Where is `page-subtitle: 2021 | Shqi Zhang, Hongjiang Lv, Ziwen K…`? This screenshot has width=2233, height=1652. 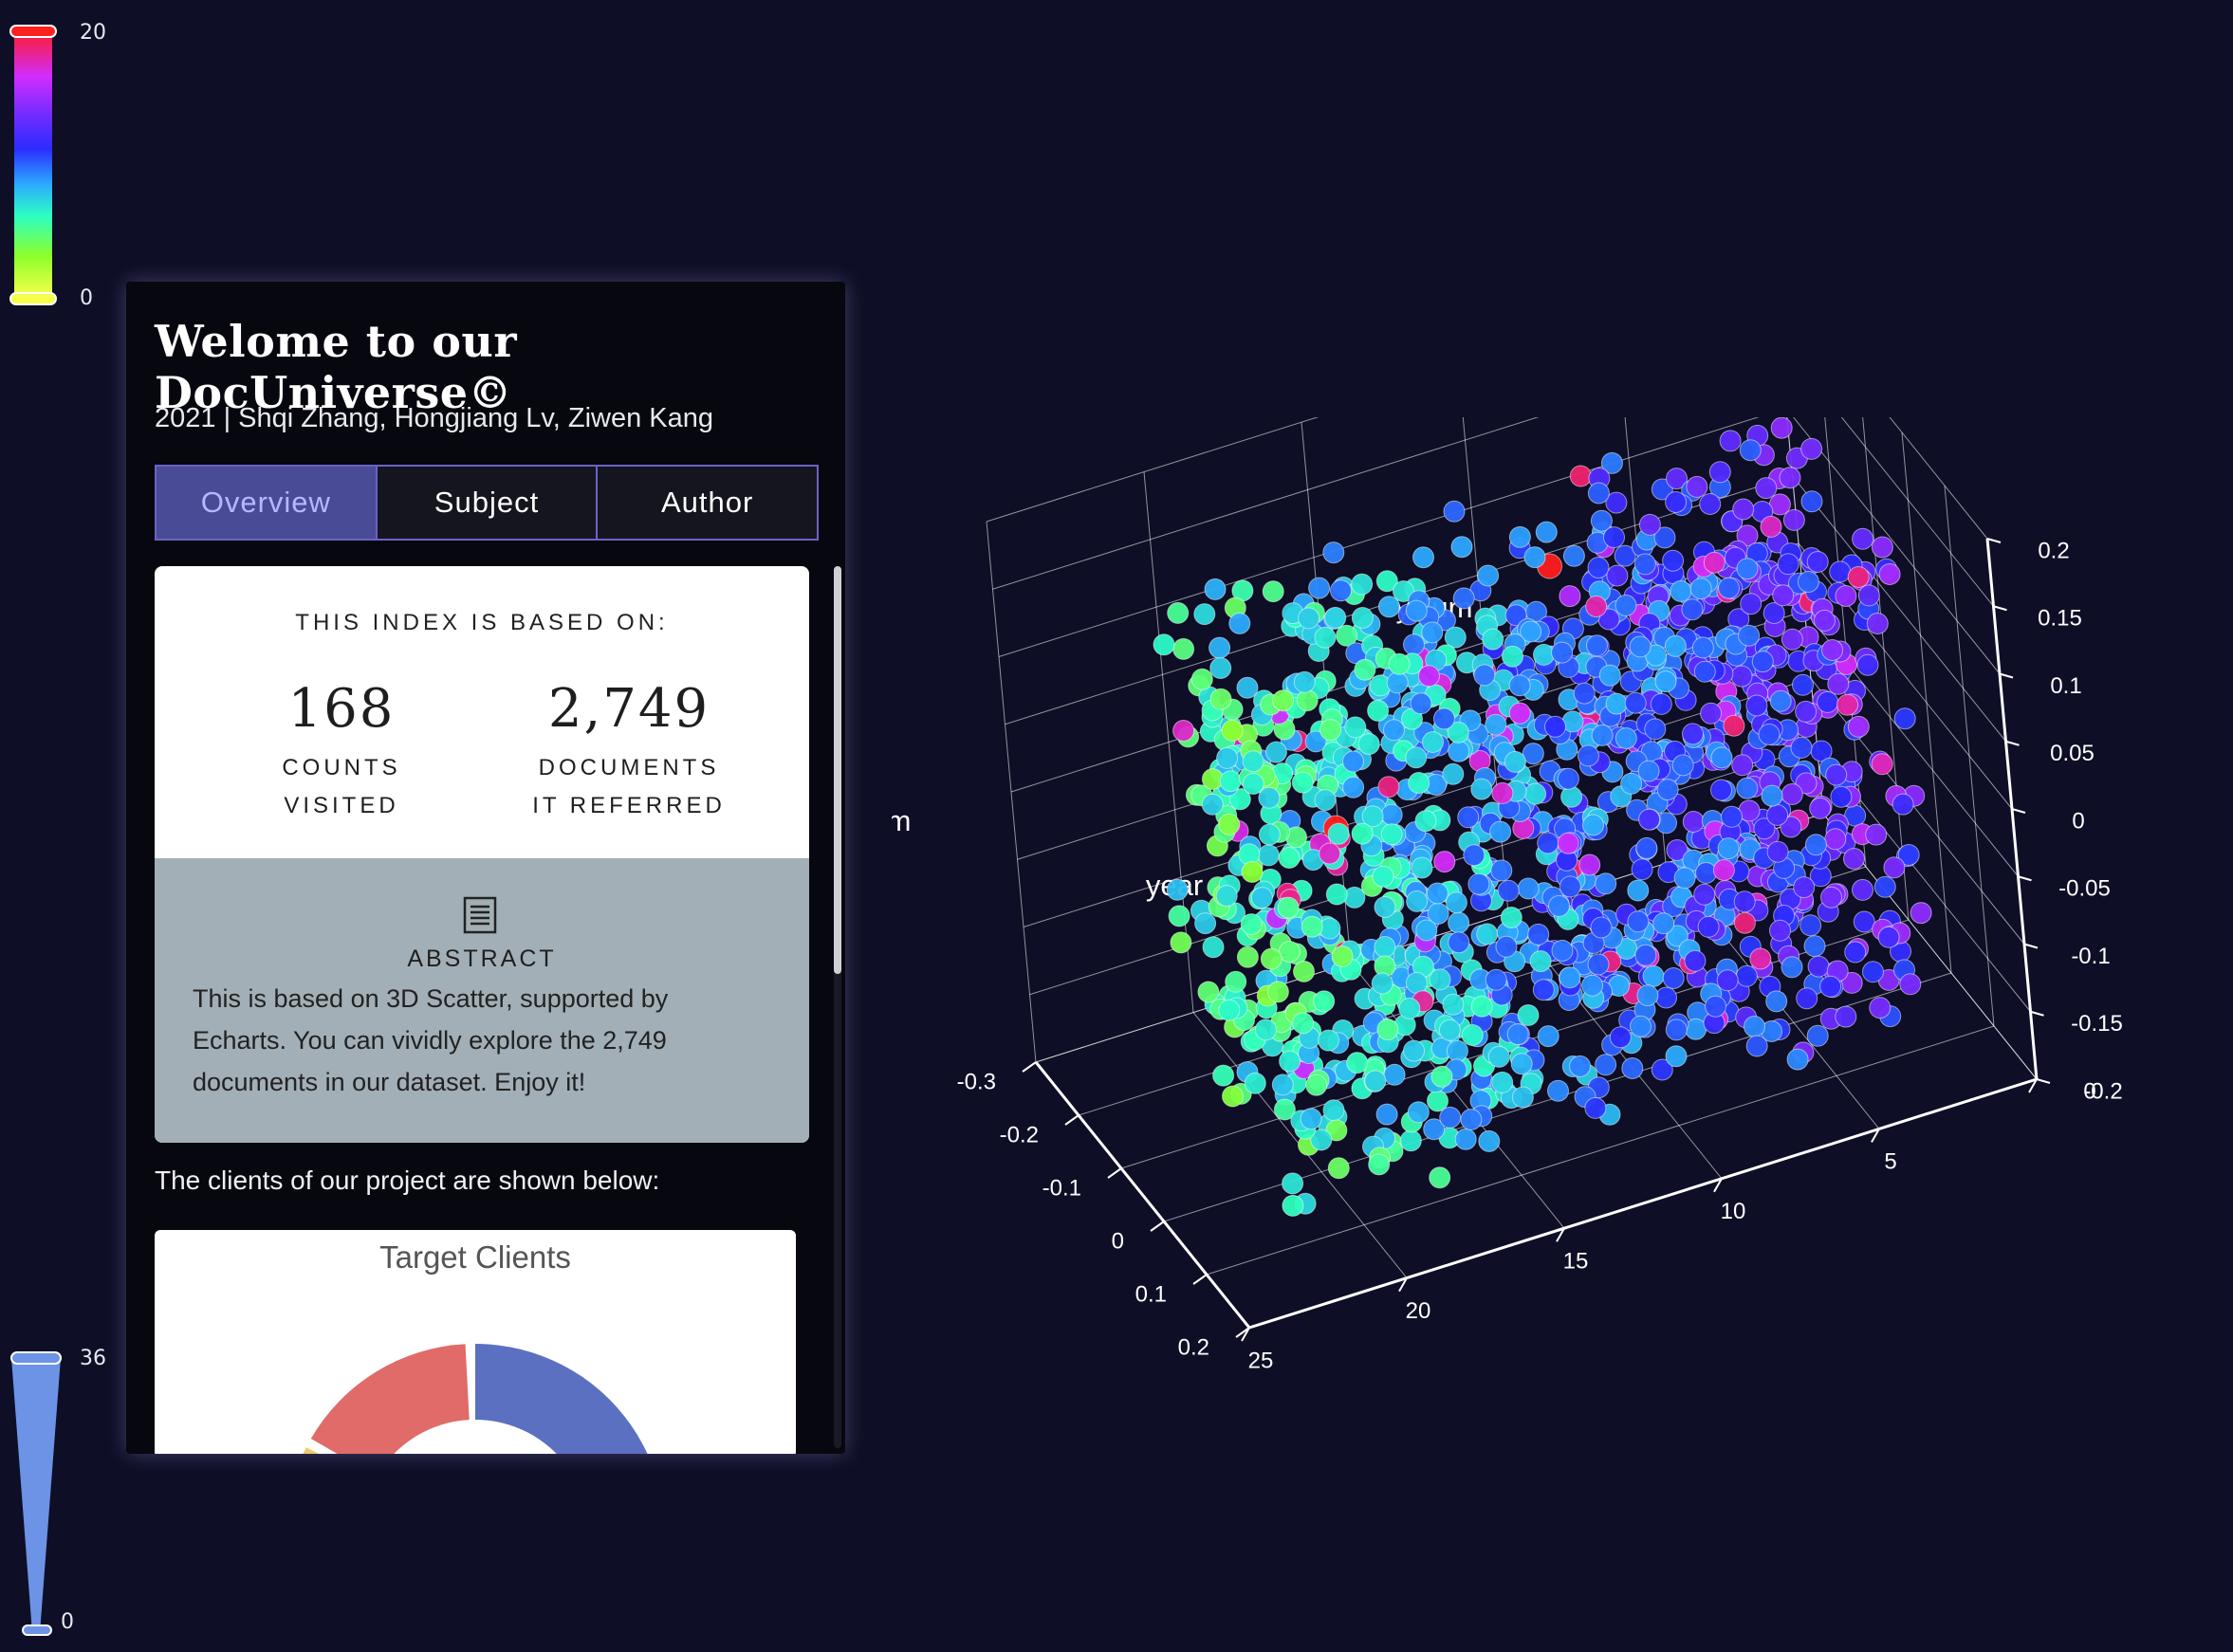 page-subtitle: 2021 | Shqi Zhang, Hongjiang Lv, Ziwen K… is located at coordinates (434, 418).